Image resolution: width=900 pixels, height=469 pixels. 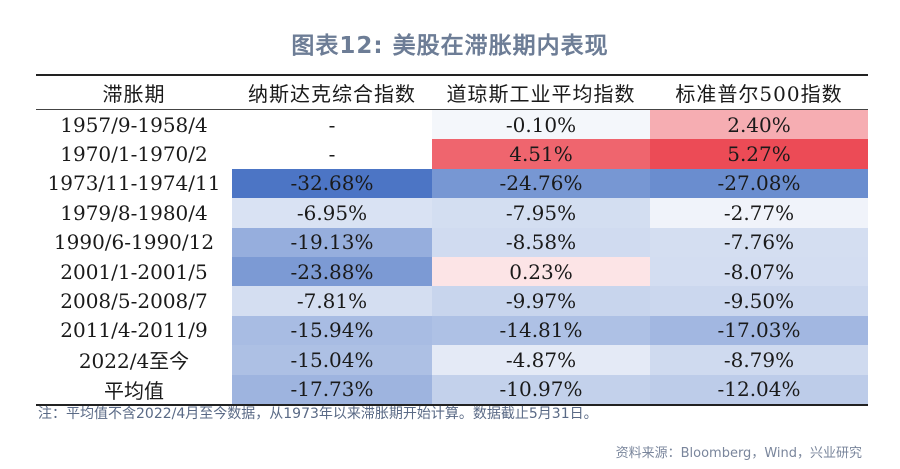 I want to click on sp500-value-cell: -9.50%, so click(x=759, y=301).